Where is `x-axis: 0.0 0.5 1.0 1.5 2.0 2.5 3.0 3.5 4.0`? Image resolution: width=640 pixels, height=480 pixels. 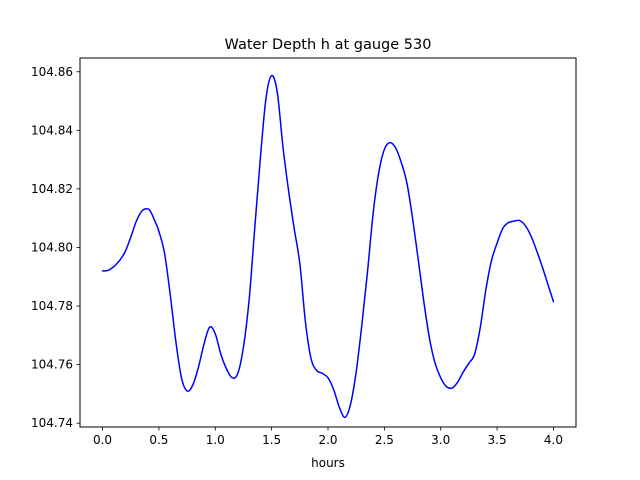
x-axis: 0.0 0.5 1.0 1.5 2.0 2.5 3.0 3.5 4.0 is located at coordinates (328, 437).